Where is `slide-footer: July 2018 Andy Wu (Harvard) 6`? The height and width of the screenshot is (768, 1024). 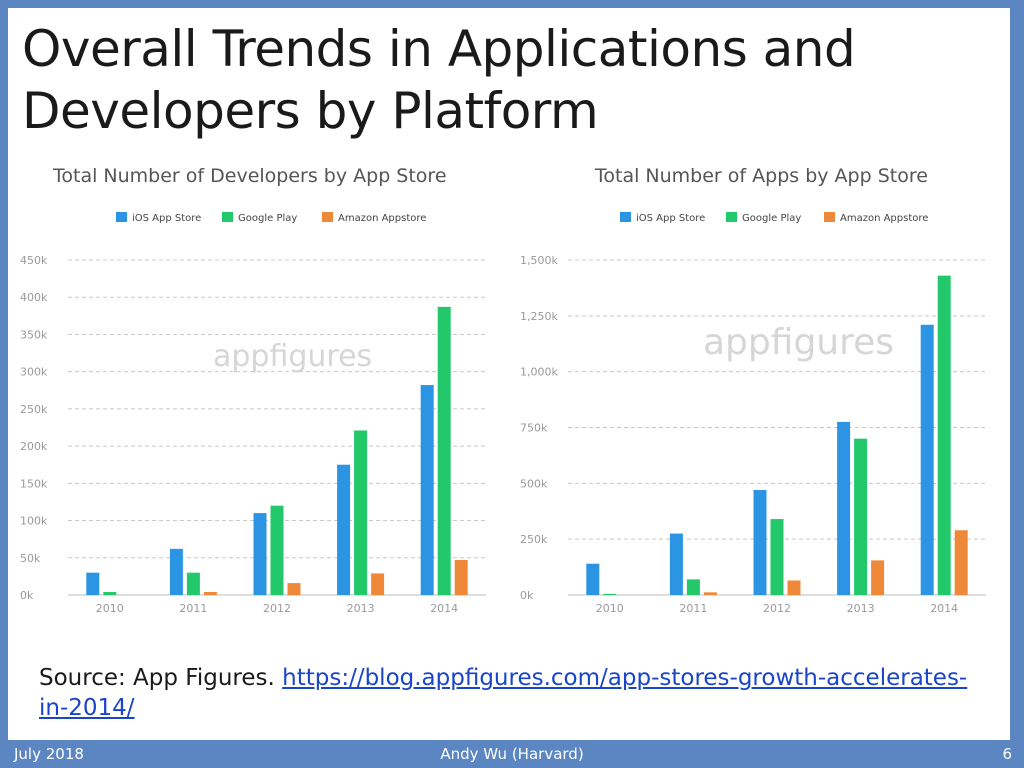 slide-footer: July 2018 Andy Wu (Harvard) 6 is located at coordinates (512, 754).